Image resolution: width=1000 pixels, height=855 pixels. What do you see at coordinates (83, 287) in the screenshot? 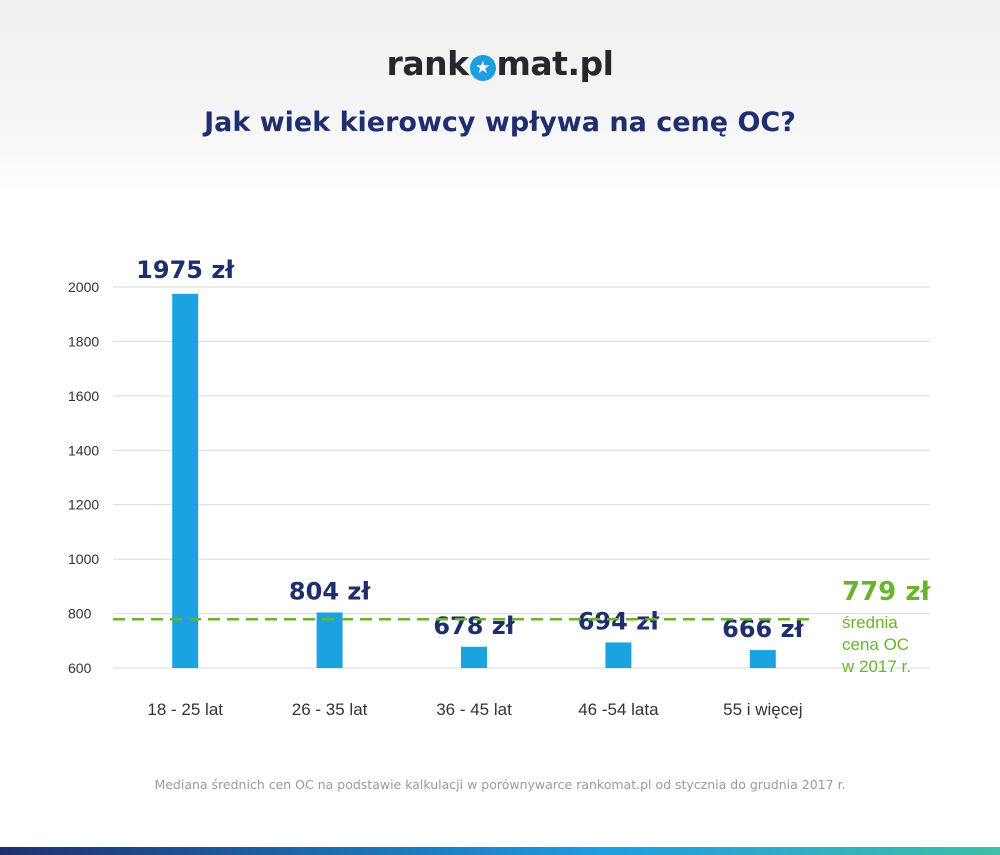
I see `y-tick-label: 2000` at bounding box center [83, 287].